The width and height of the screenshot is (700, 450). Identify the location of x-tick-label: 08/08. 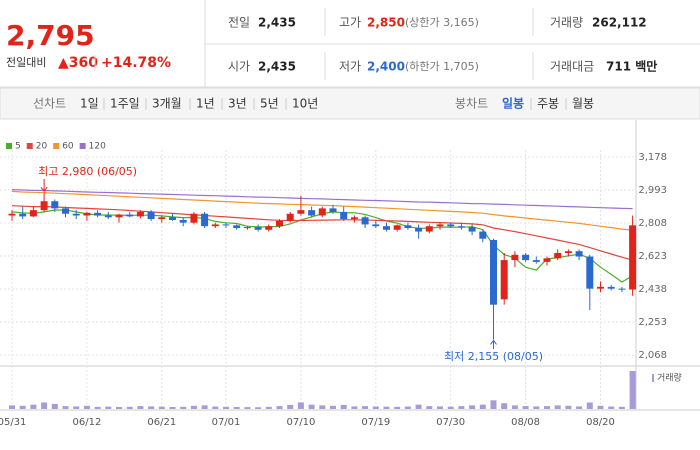
(525, 422).